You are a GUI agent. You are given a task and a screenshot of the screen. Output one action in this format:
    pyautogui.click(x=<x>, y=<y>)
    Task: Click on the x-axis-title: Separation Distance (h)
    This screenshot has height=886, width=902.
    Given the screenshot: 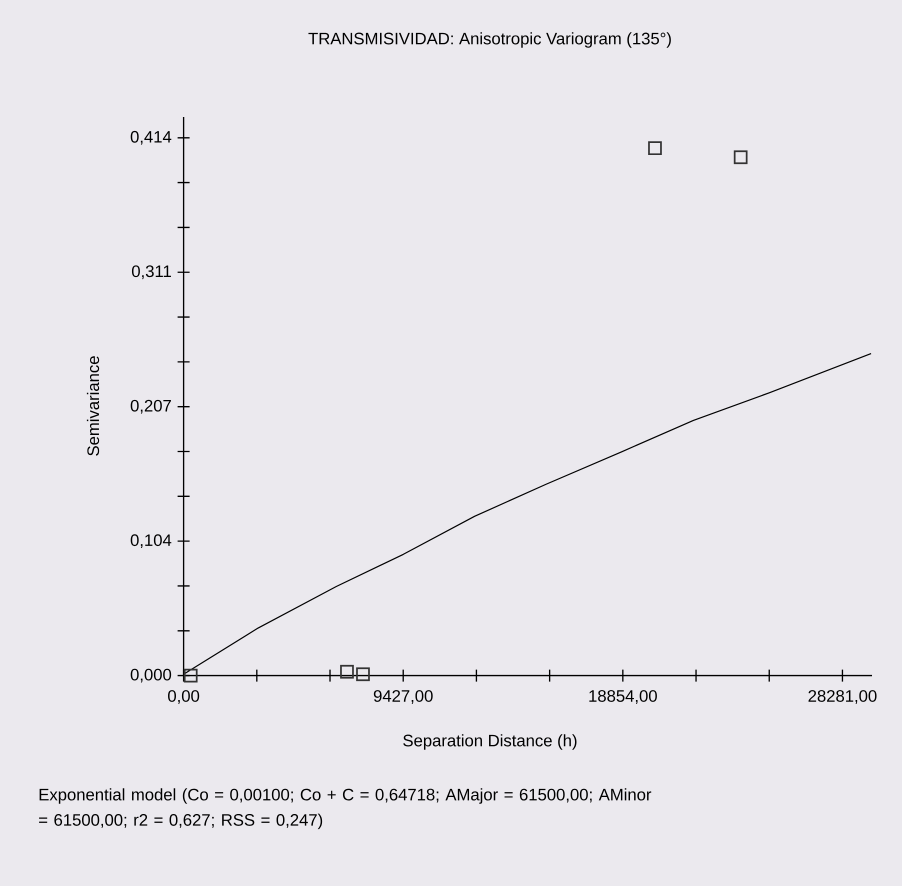 What is the action you would take?
    pyautogui.click(x=489, y=742)
    